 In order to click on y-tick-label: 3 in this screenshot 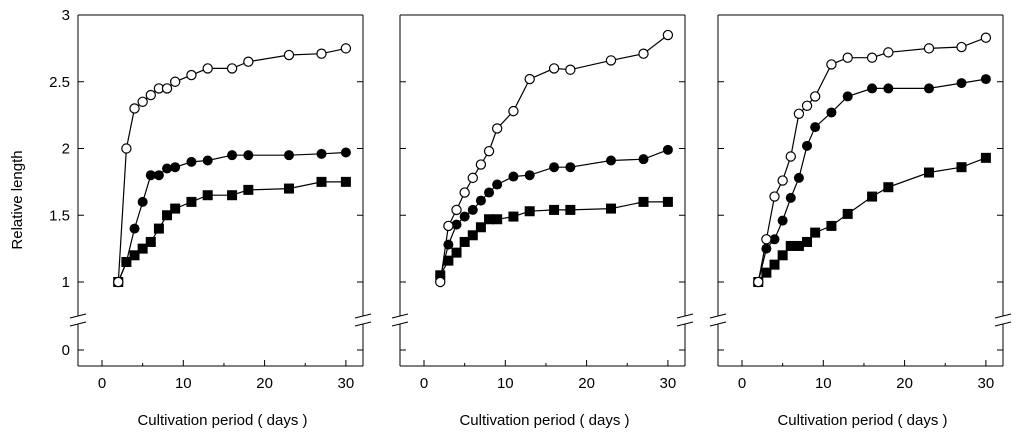, I will do `click(66, 15)`.